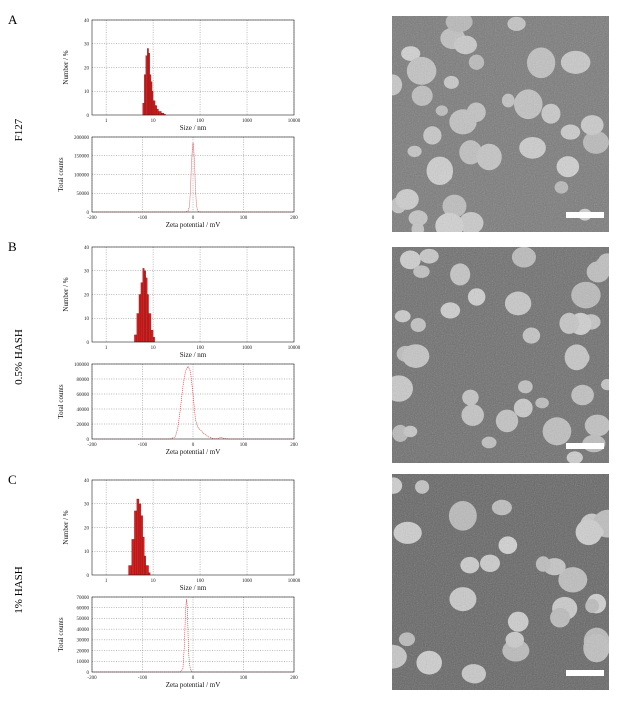 The width and height of the screenshot is (623, 702). What do you see at coordinates (82, 138) in the screenshot?
I see `zeta-ytick-label: 200000` at bounding box center [82, 138].